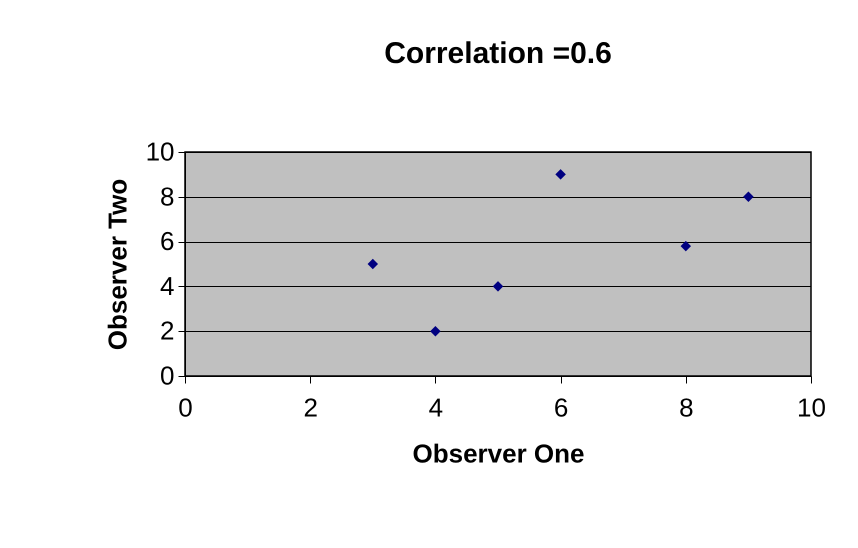 The image size is (858, 548). What do you see at coordinates (436, 407) in the screenshot?
I see `x-tick-label: 4` at bounding box center [436, 407].